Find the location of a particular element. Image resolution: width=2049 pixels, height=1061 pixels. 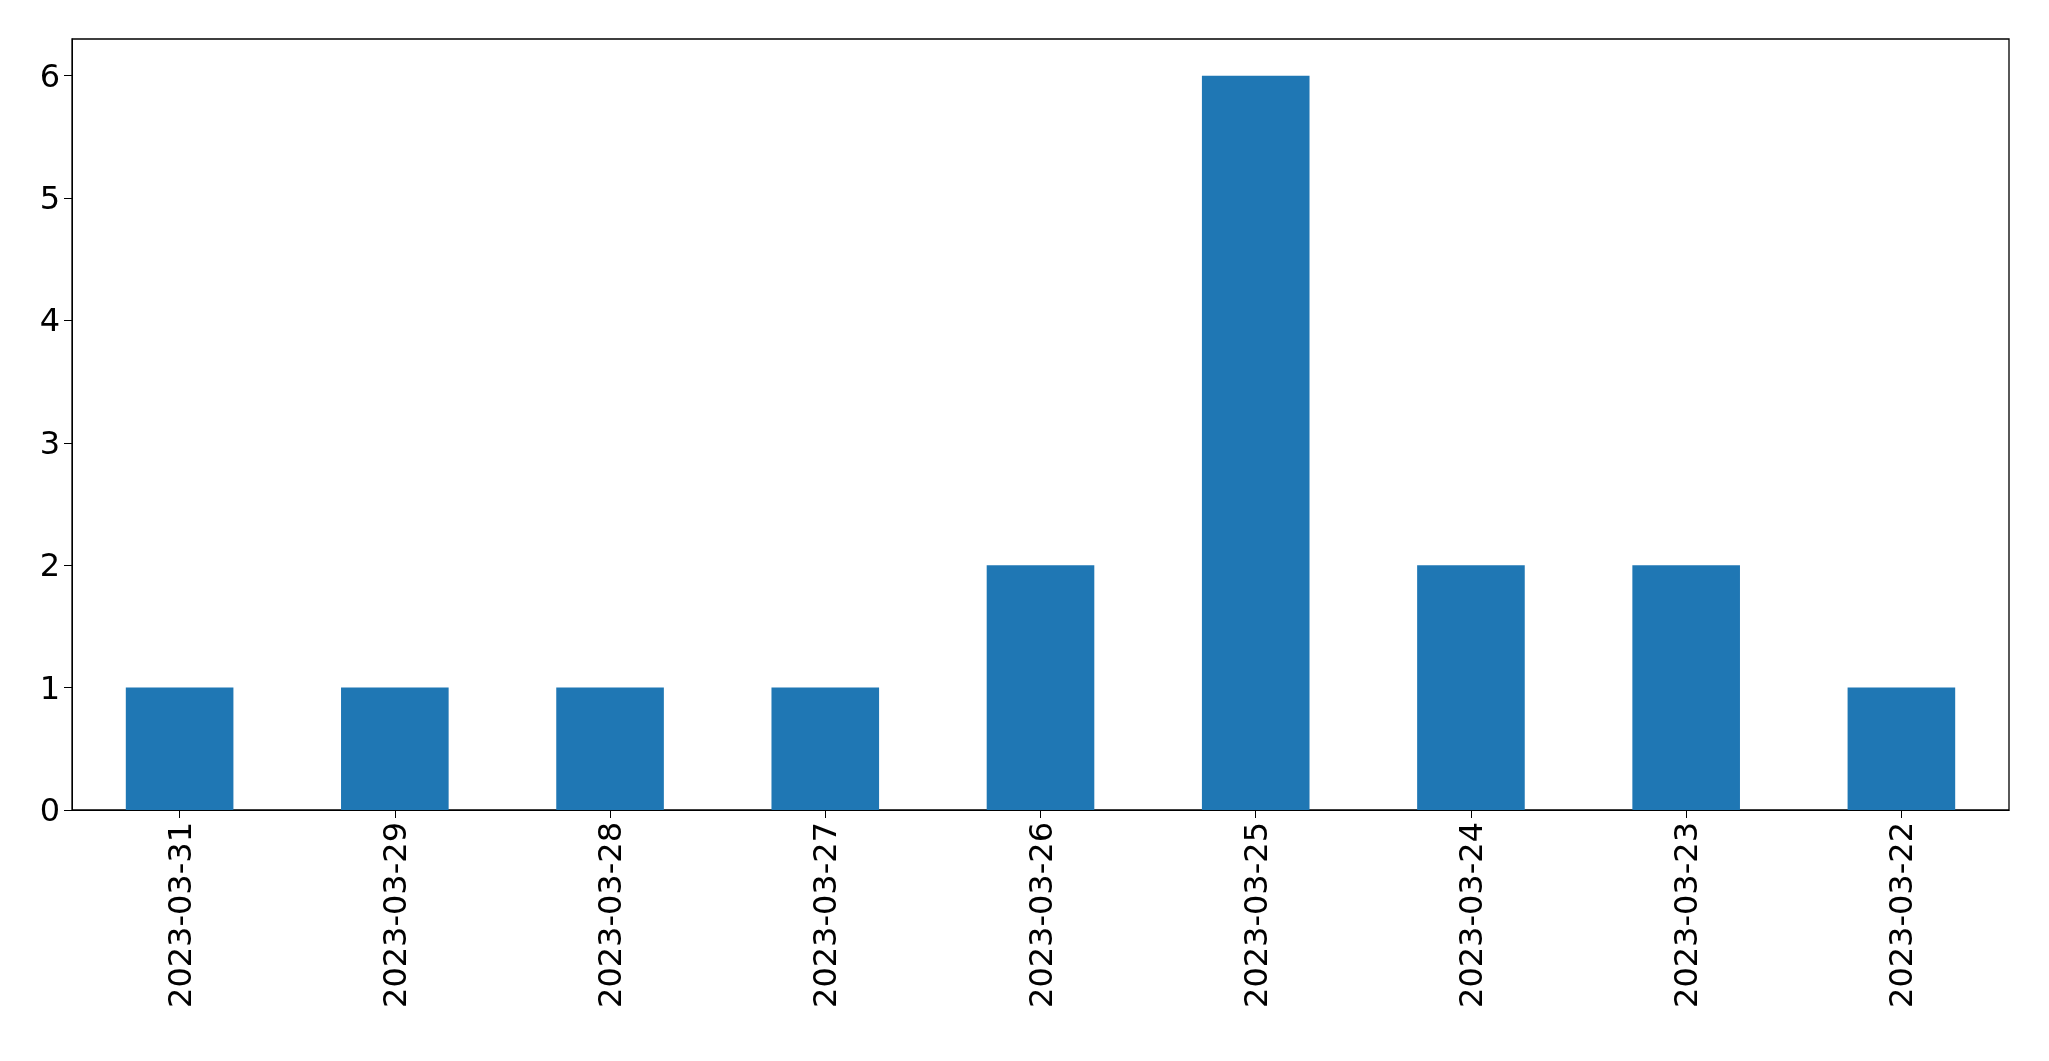

x-tick-label: 2023-03-26 is located at coordinates (1040, 915).